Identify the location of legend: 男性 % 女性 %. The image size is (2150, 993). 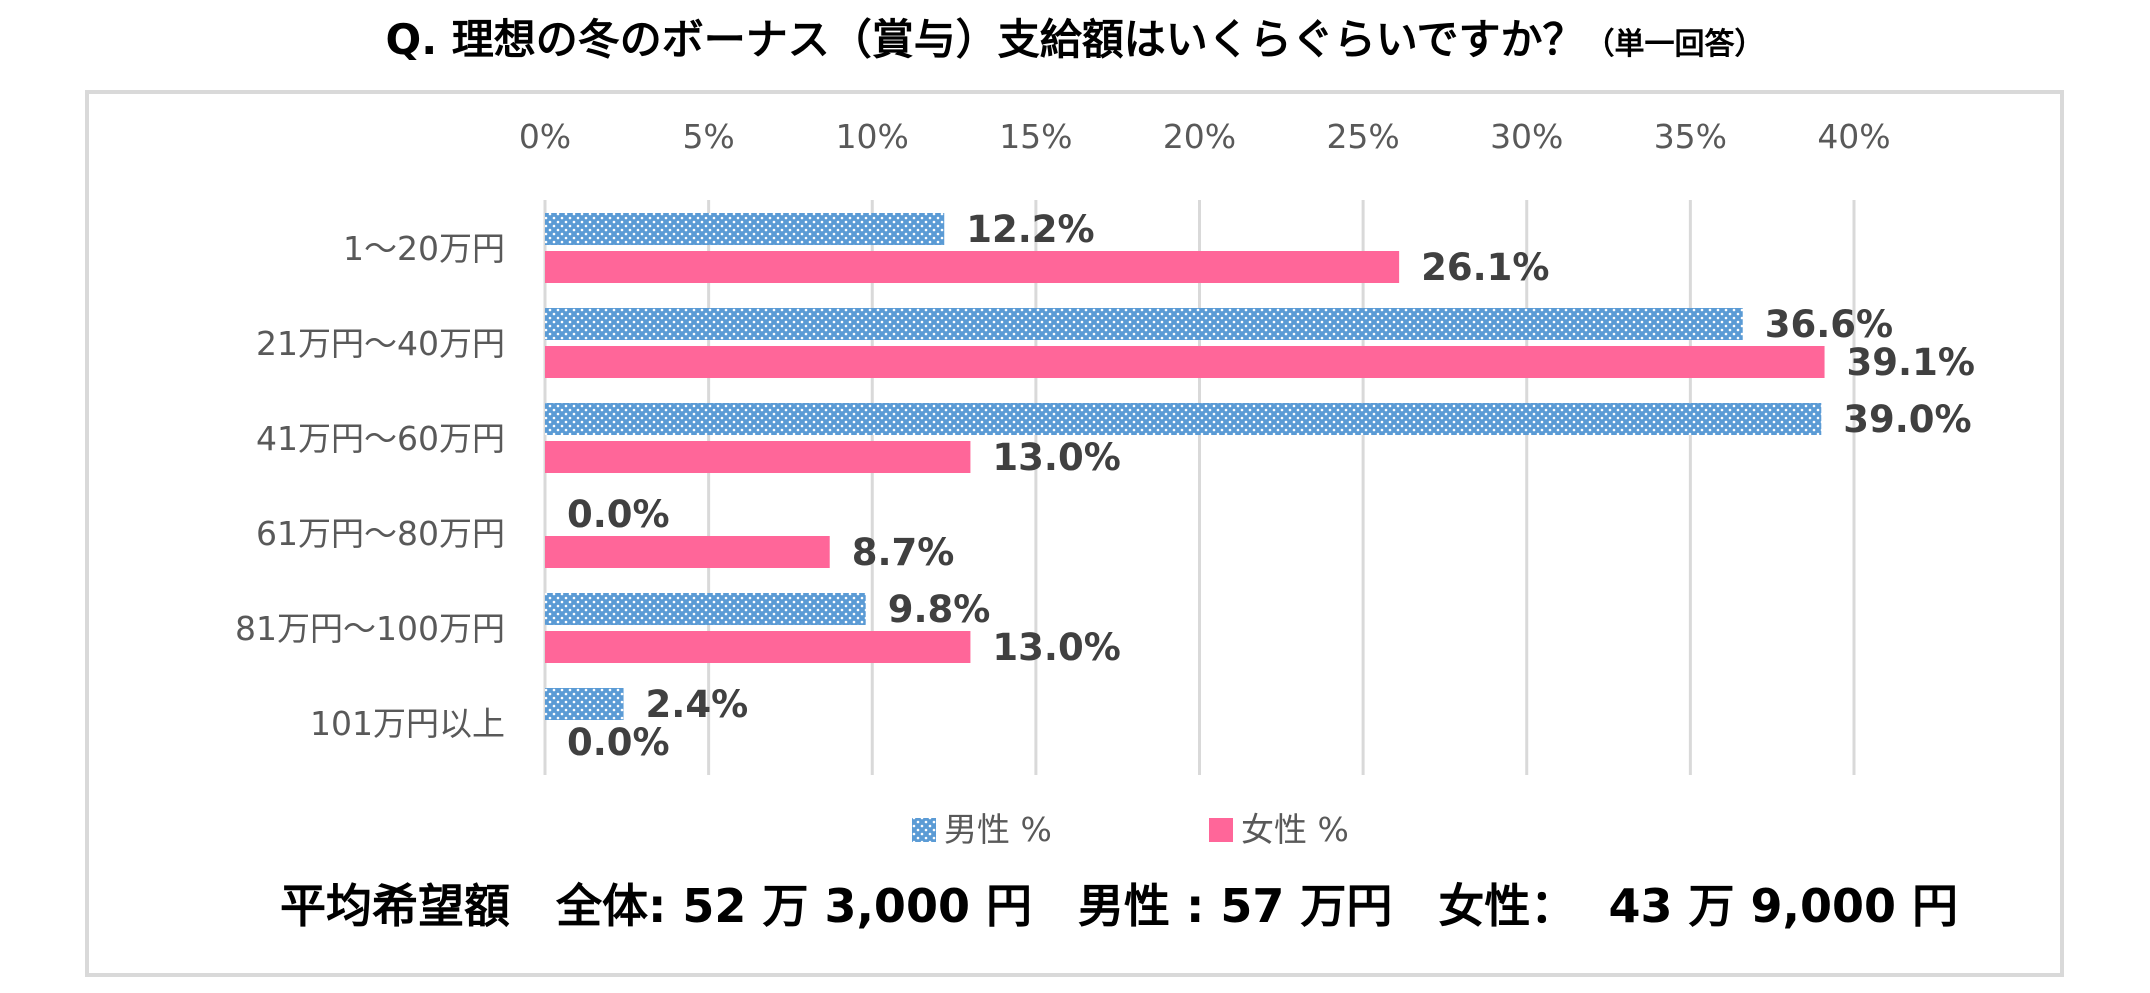
(1130, 829).